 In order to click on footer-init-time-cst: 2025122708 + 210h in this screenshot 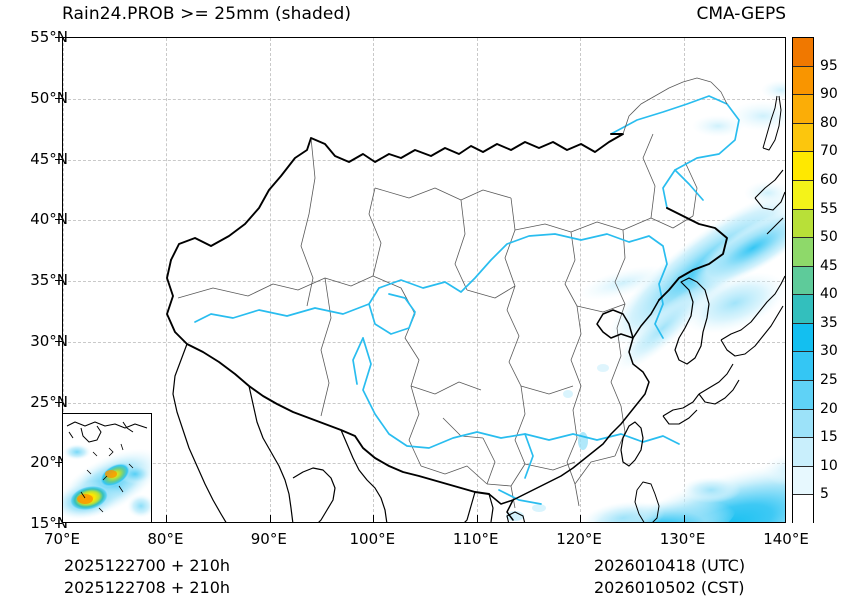, I will do `click(147, 587)`.